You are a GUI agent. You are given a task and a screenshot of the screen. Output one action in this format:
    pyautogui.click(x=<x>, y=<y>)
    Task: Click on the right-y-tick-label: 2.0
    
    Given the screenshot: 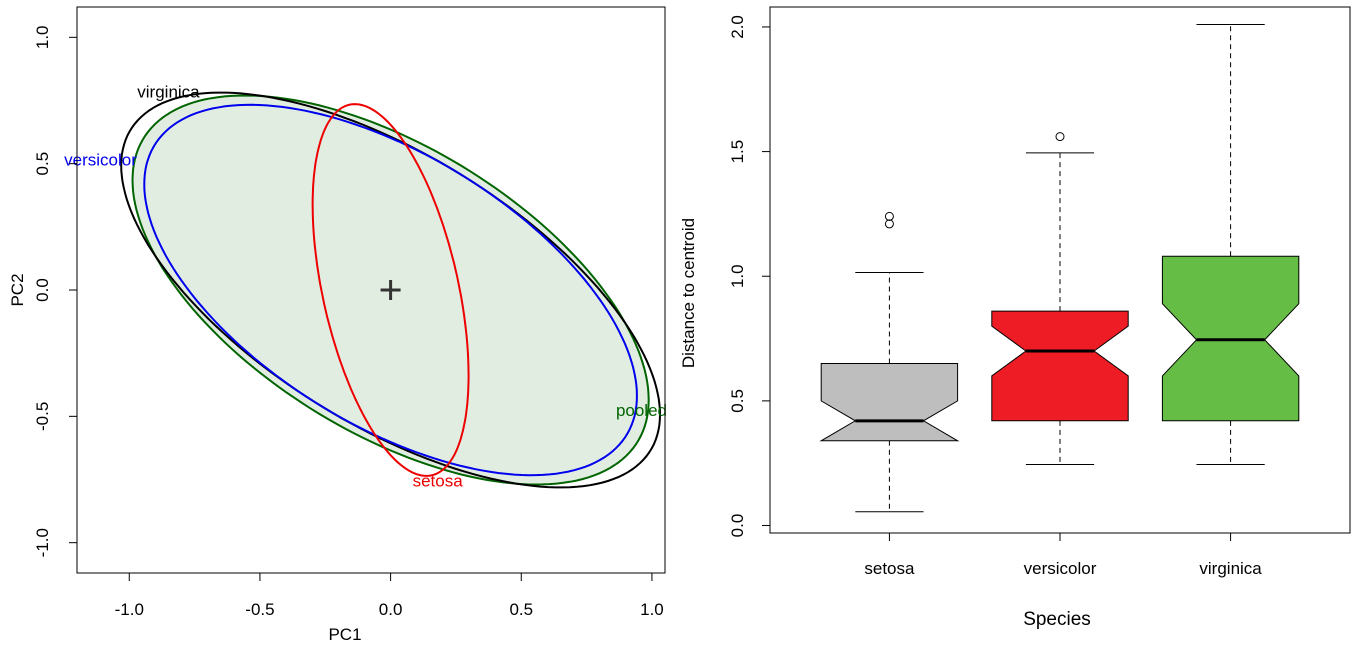 What is the action you would take?
    pyautogui.click(x=737, y=27)
    